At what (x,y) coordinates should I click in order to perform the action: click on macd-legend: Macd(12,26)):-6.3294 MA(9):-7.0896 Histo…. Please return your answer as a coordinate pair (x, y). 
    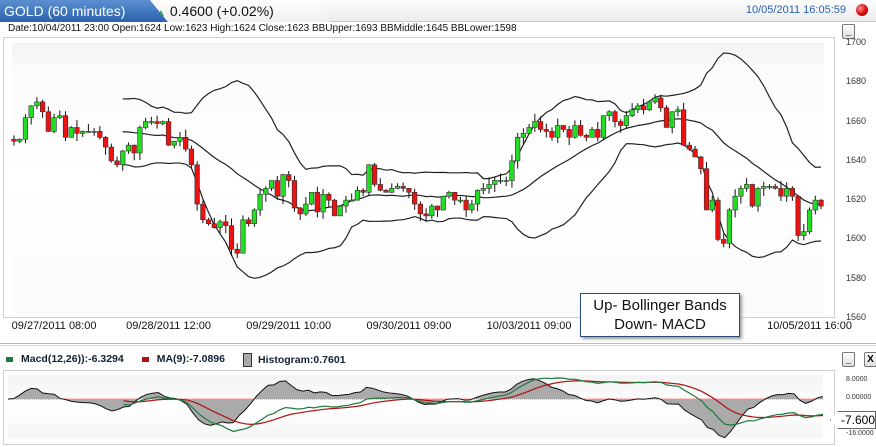
    Looking at the image, I should click on (176, 360).